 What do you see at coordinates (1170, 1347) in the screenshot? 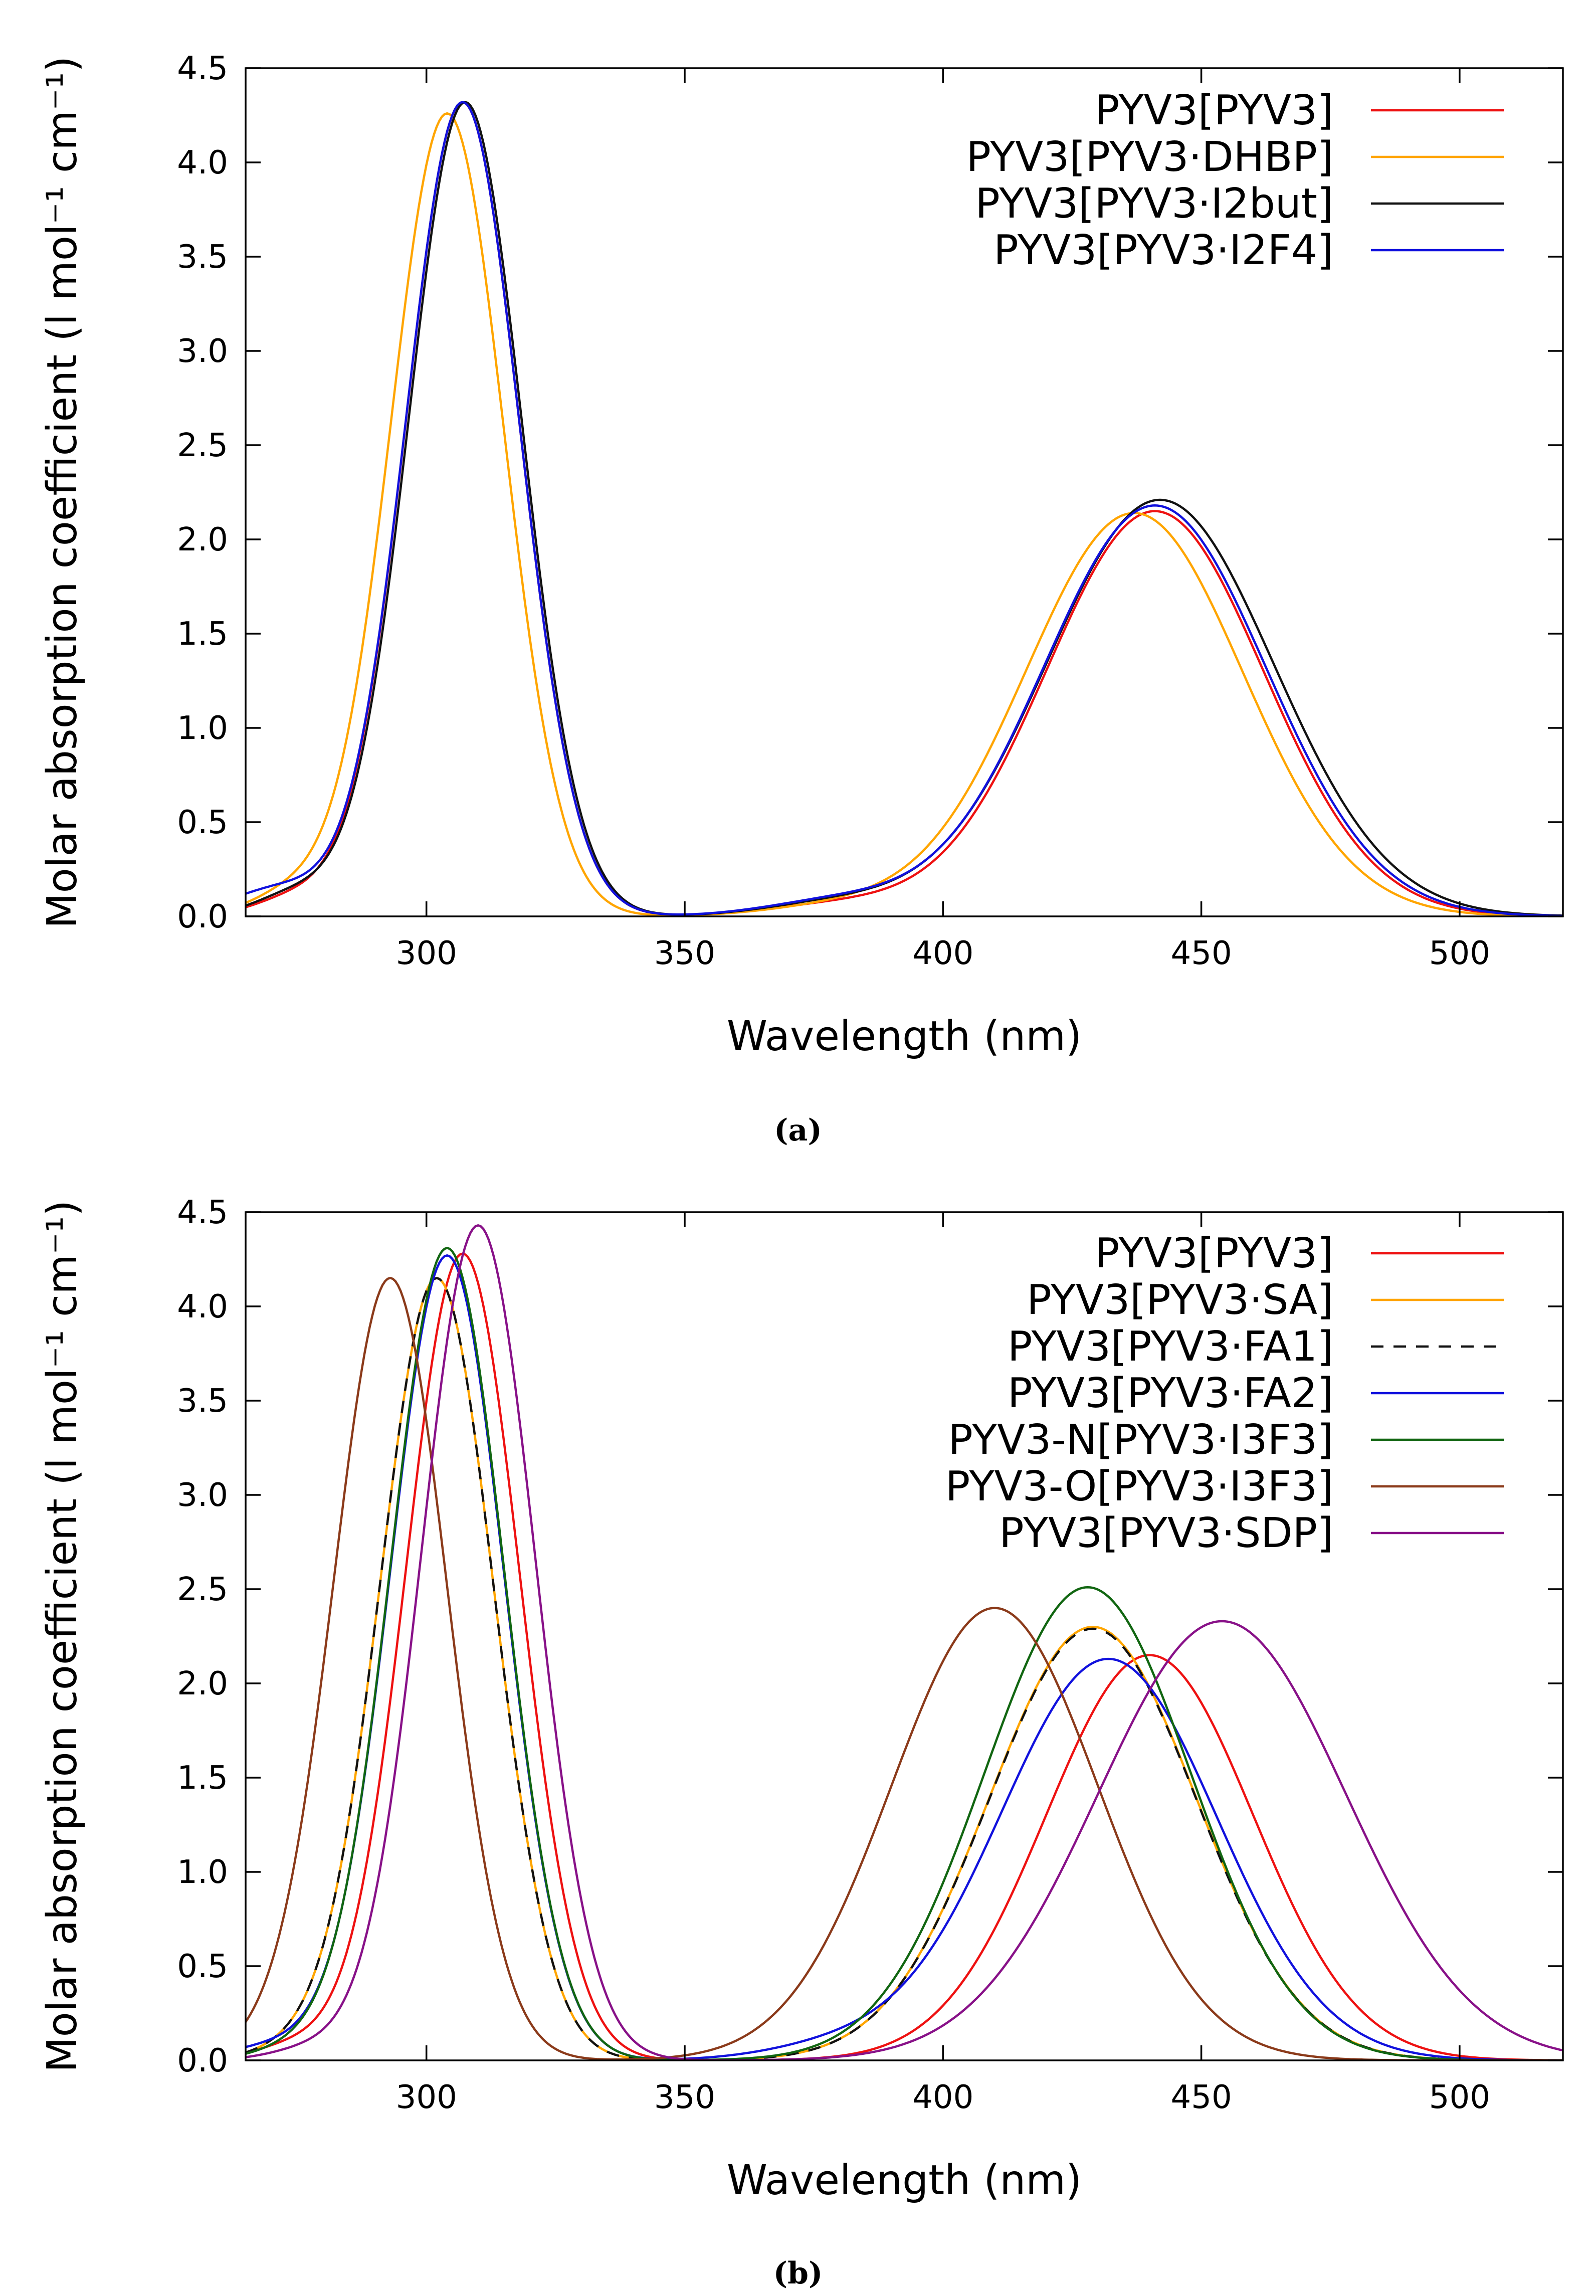
I see `legend-label-3: PYV3[PYV3·FA1]` at bounding box center [1170, 1347].